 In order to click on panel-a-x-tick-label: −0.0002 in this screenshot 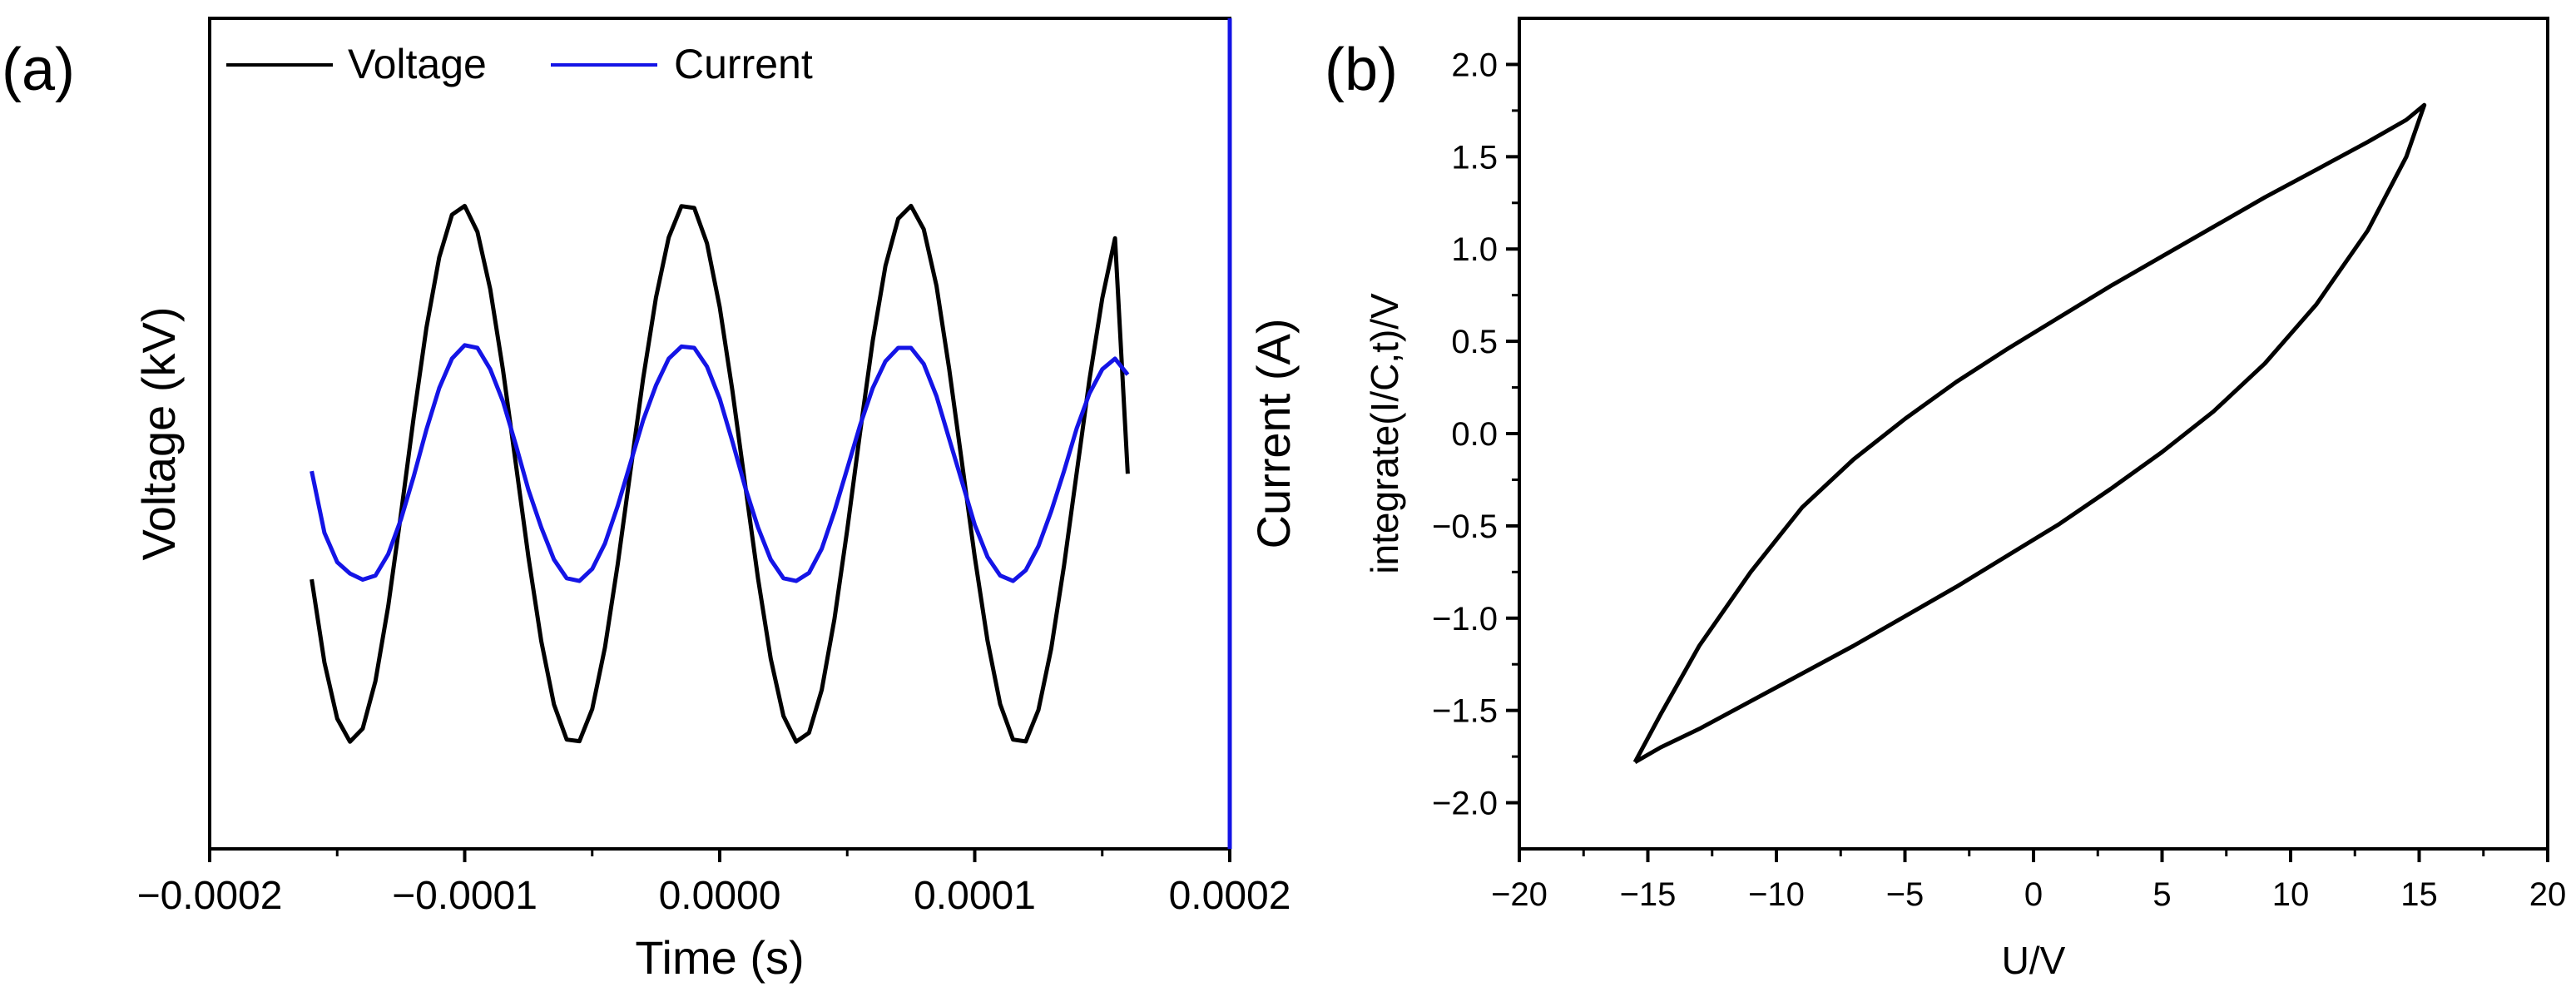, I will do `click(210, 896)`.